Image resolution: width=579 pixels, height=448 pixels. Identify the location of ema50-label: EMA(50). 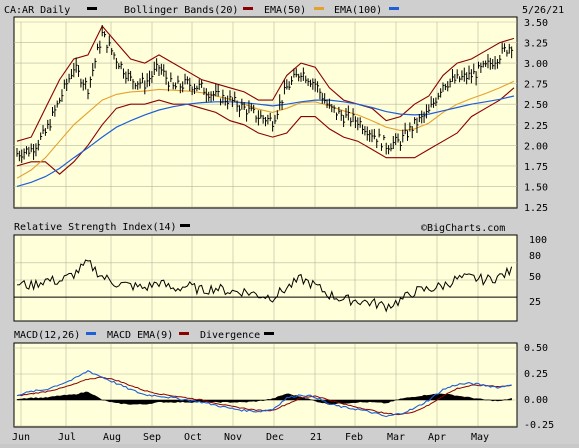
(285, 10).